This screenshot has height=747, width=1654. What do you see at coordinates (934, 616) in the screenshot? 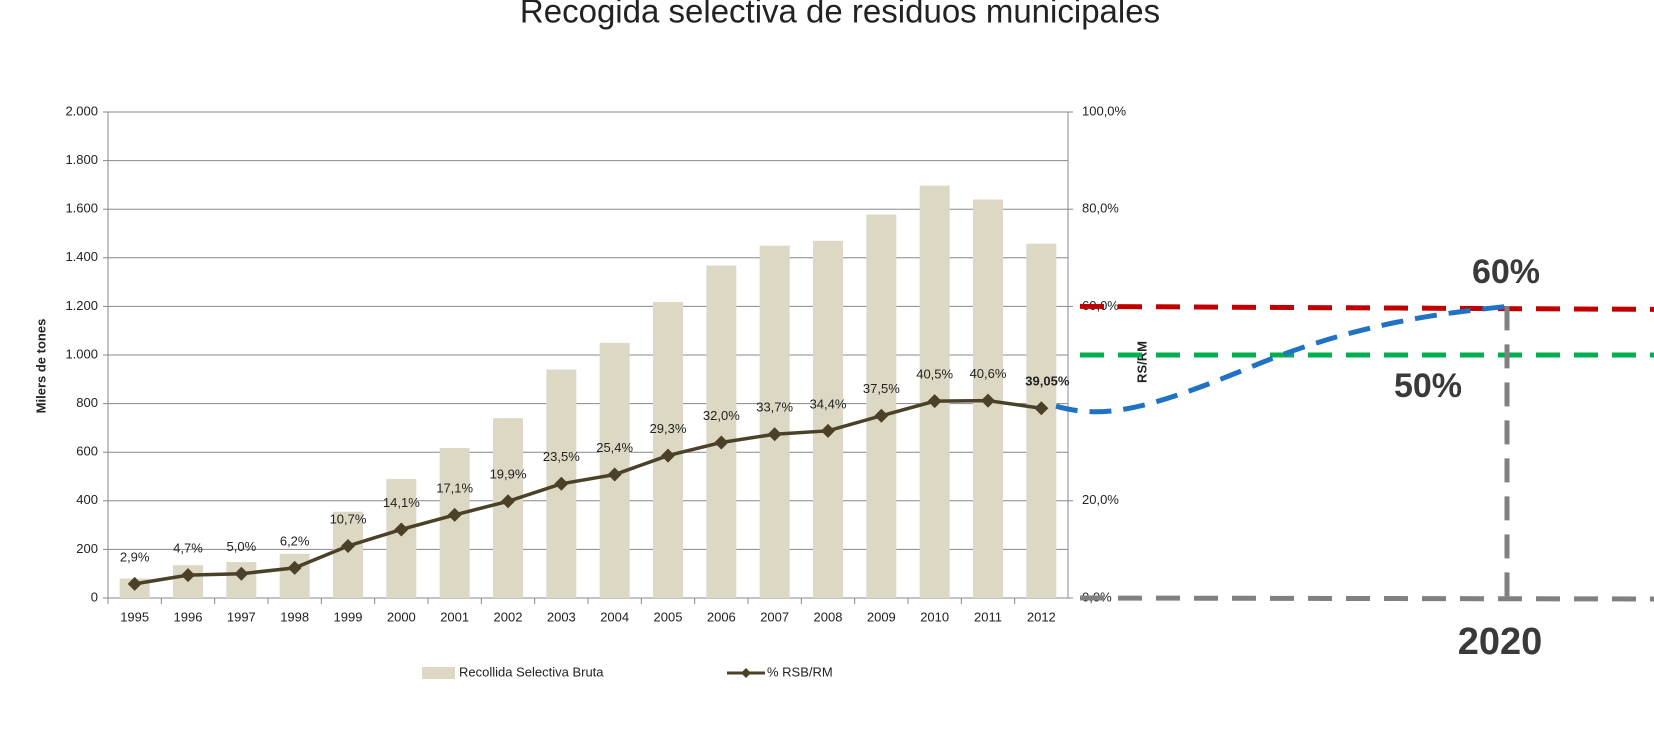
I see `x-tick-label: 2010` at bounding box center [934, 616].